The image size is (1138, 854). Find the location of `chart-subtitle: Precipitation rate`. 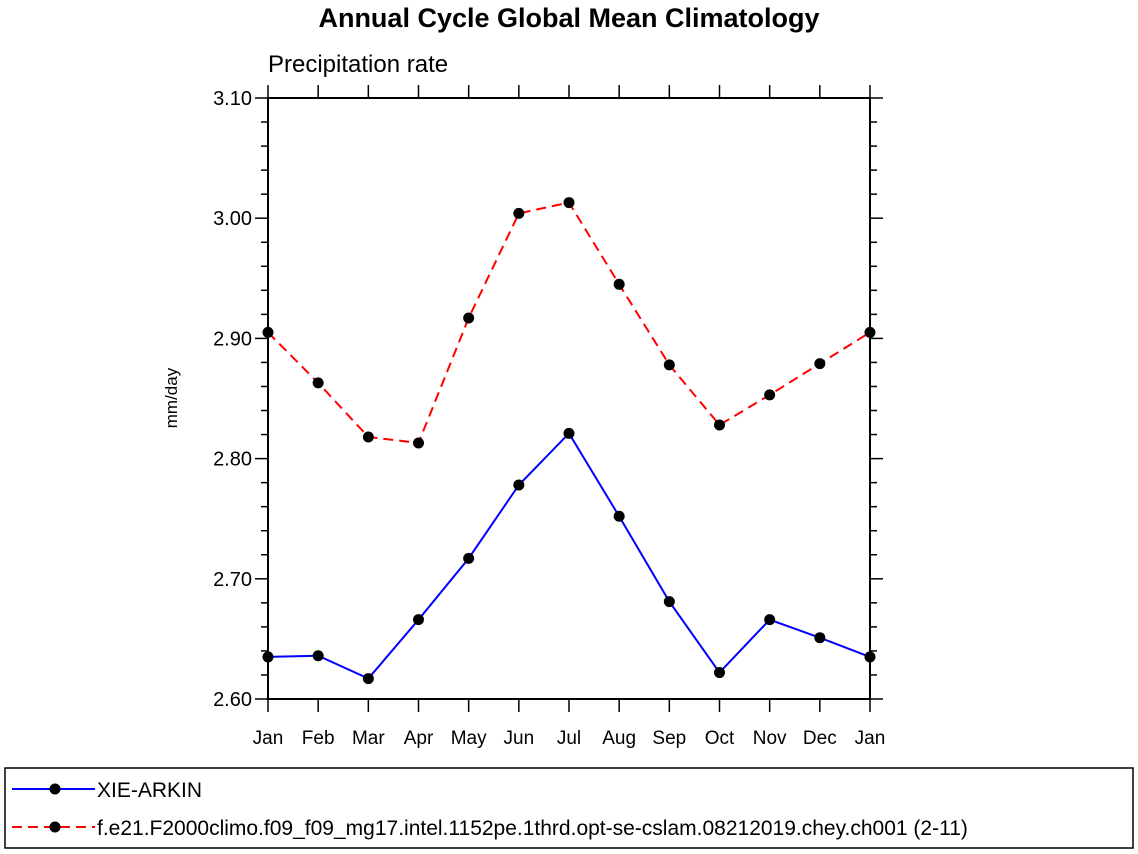

chart-subtitle: Precipitation rate is located at coordinates (358, 64).